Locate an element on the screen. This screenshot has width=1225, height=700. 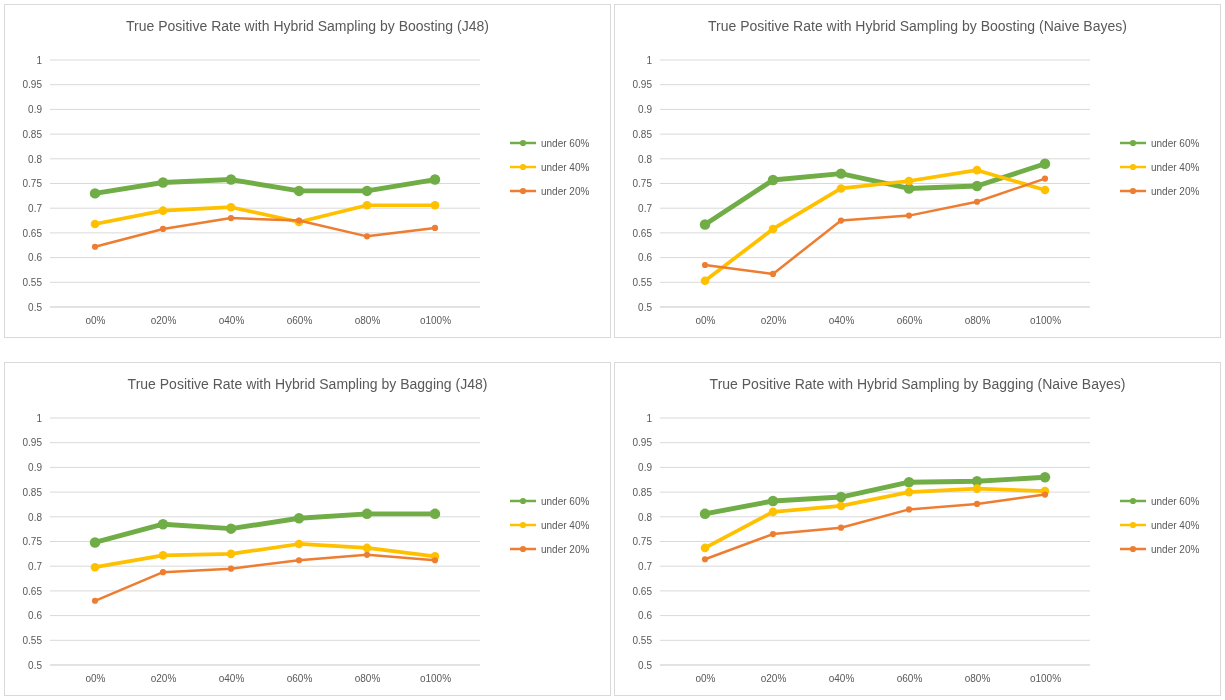
chart-title: True Positive Rate with Hybrid Sampling by Boosting (Naive Bayes) is located at coordinates (917, 26).